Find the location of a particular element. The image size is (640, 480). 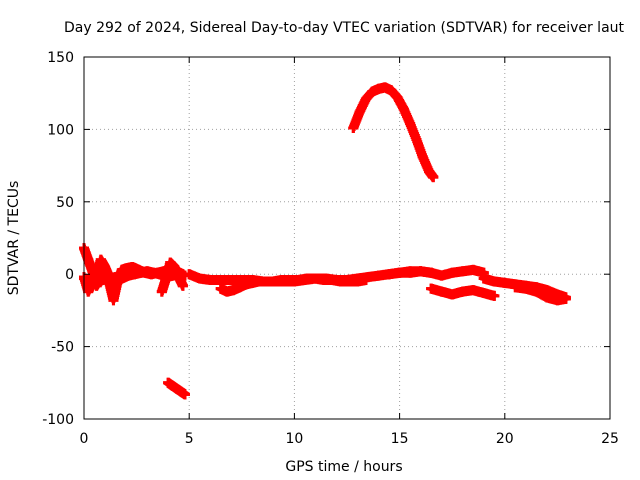

y-tick-label: 0 is located at coordinates (69, 275).